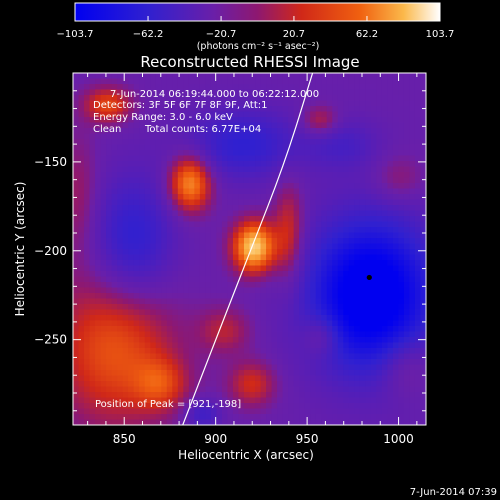 The height and width of the screenshot is (500, 500). What do you see at coordinates (255, 28) in the screenshot?
I see `colorbar-ticks: −103.7 −62.2 −20.7 20.7 62.2 103.7` at bounding box center [255, 28].